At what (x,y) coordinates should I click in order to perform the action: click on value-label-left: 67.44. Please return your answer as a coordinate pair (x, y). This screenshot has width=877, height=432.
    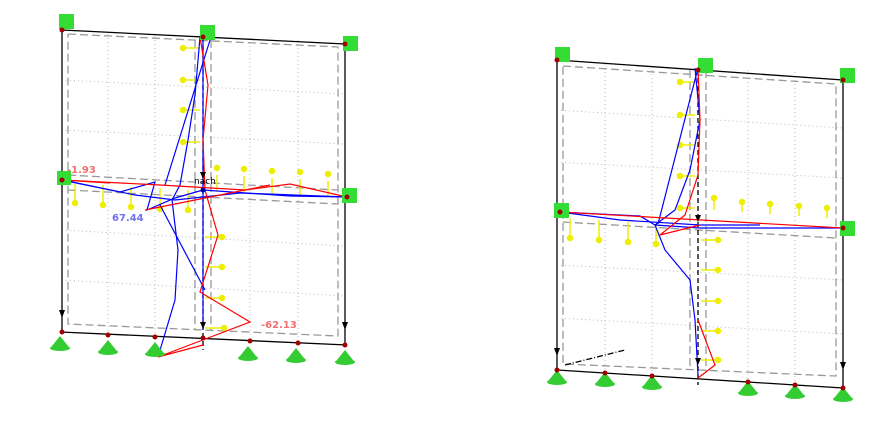
    Looking at the image, I should click on (128, 218).